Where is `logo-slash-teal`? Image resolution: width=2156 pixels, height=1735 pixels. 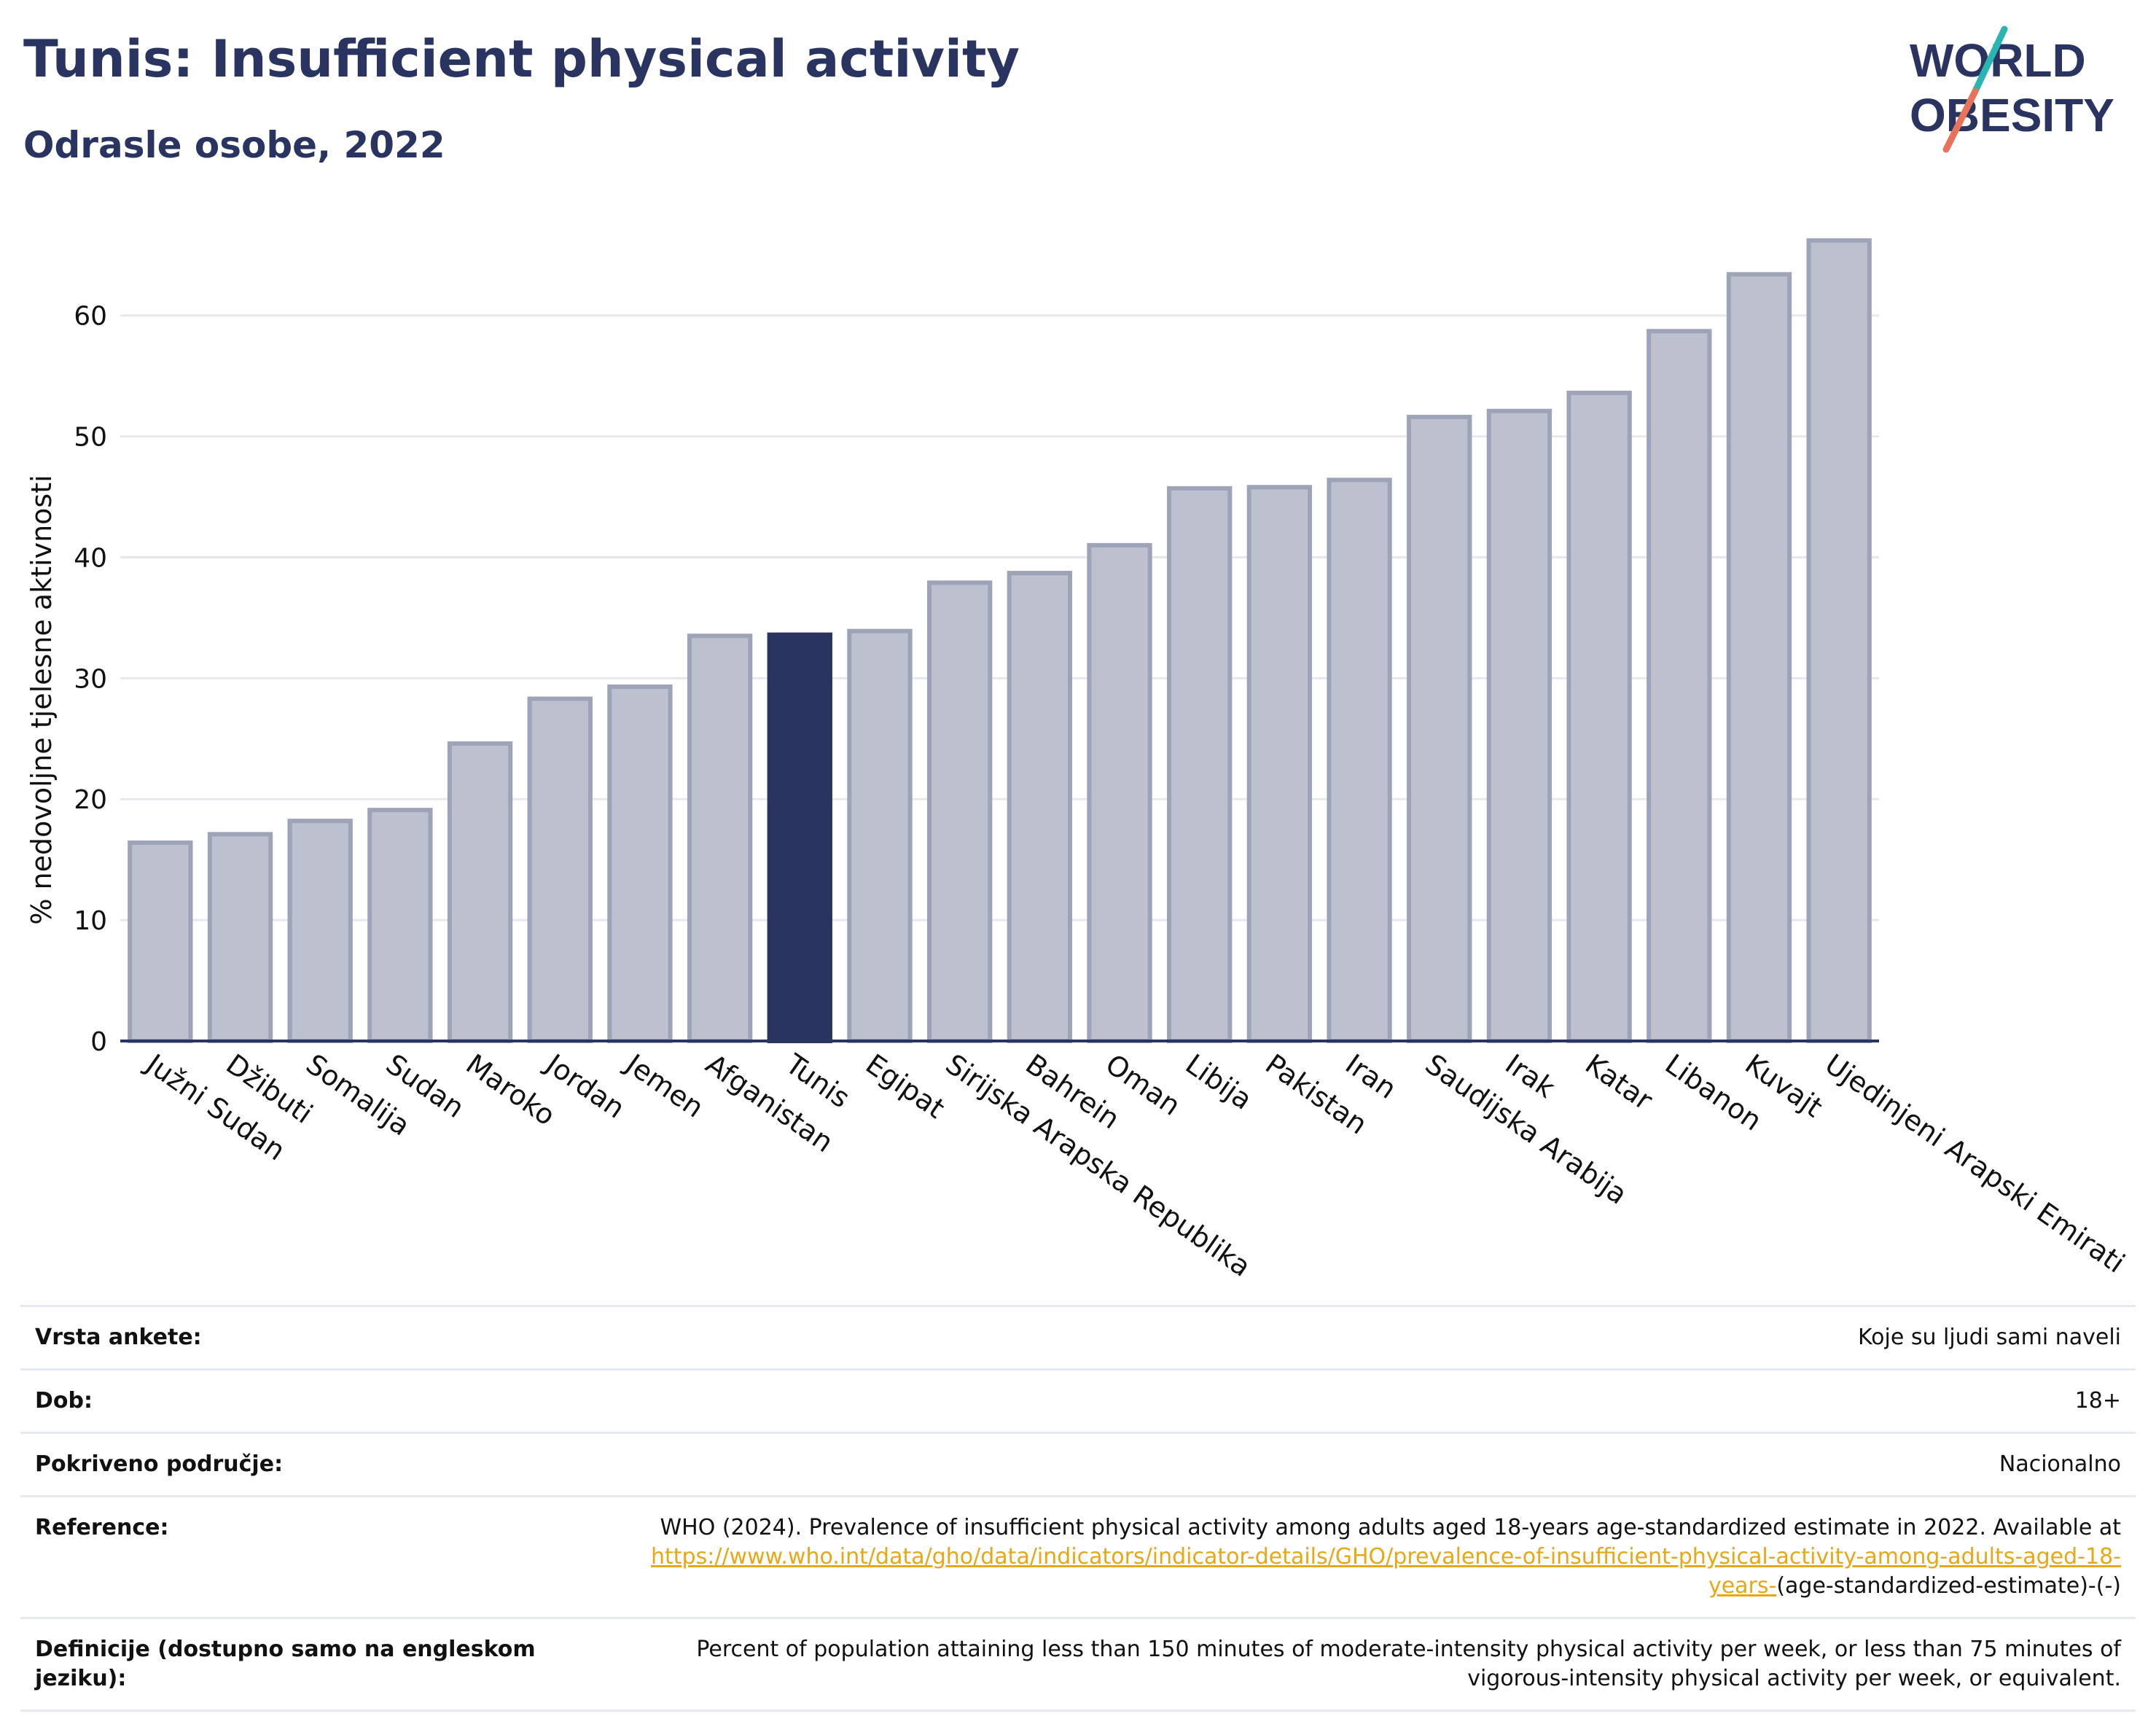
logo-slash-teal is located at coordinates (1990, 60).